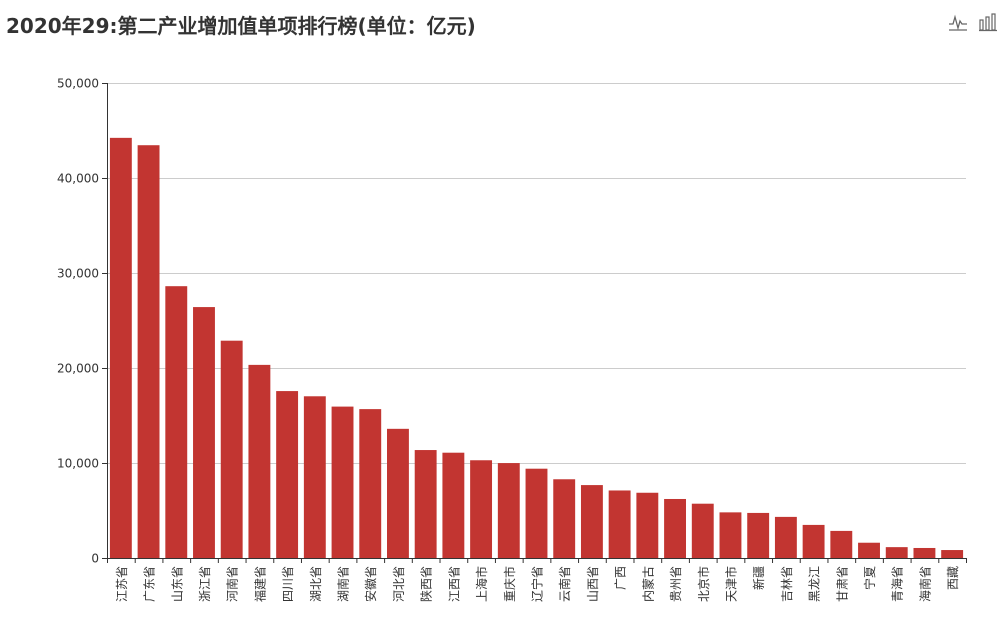  I want to click on x-tick-label: 吉林省, so click(787, 584).